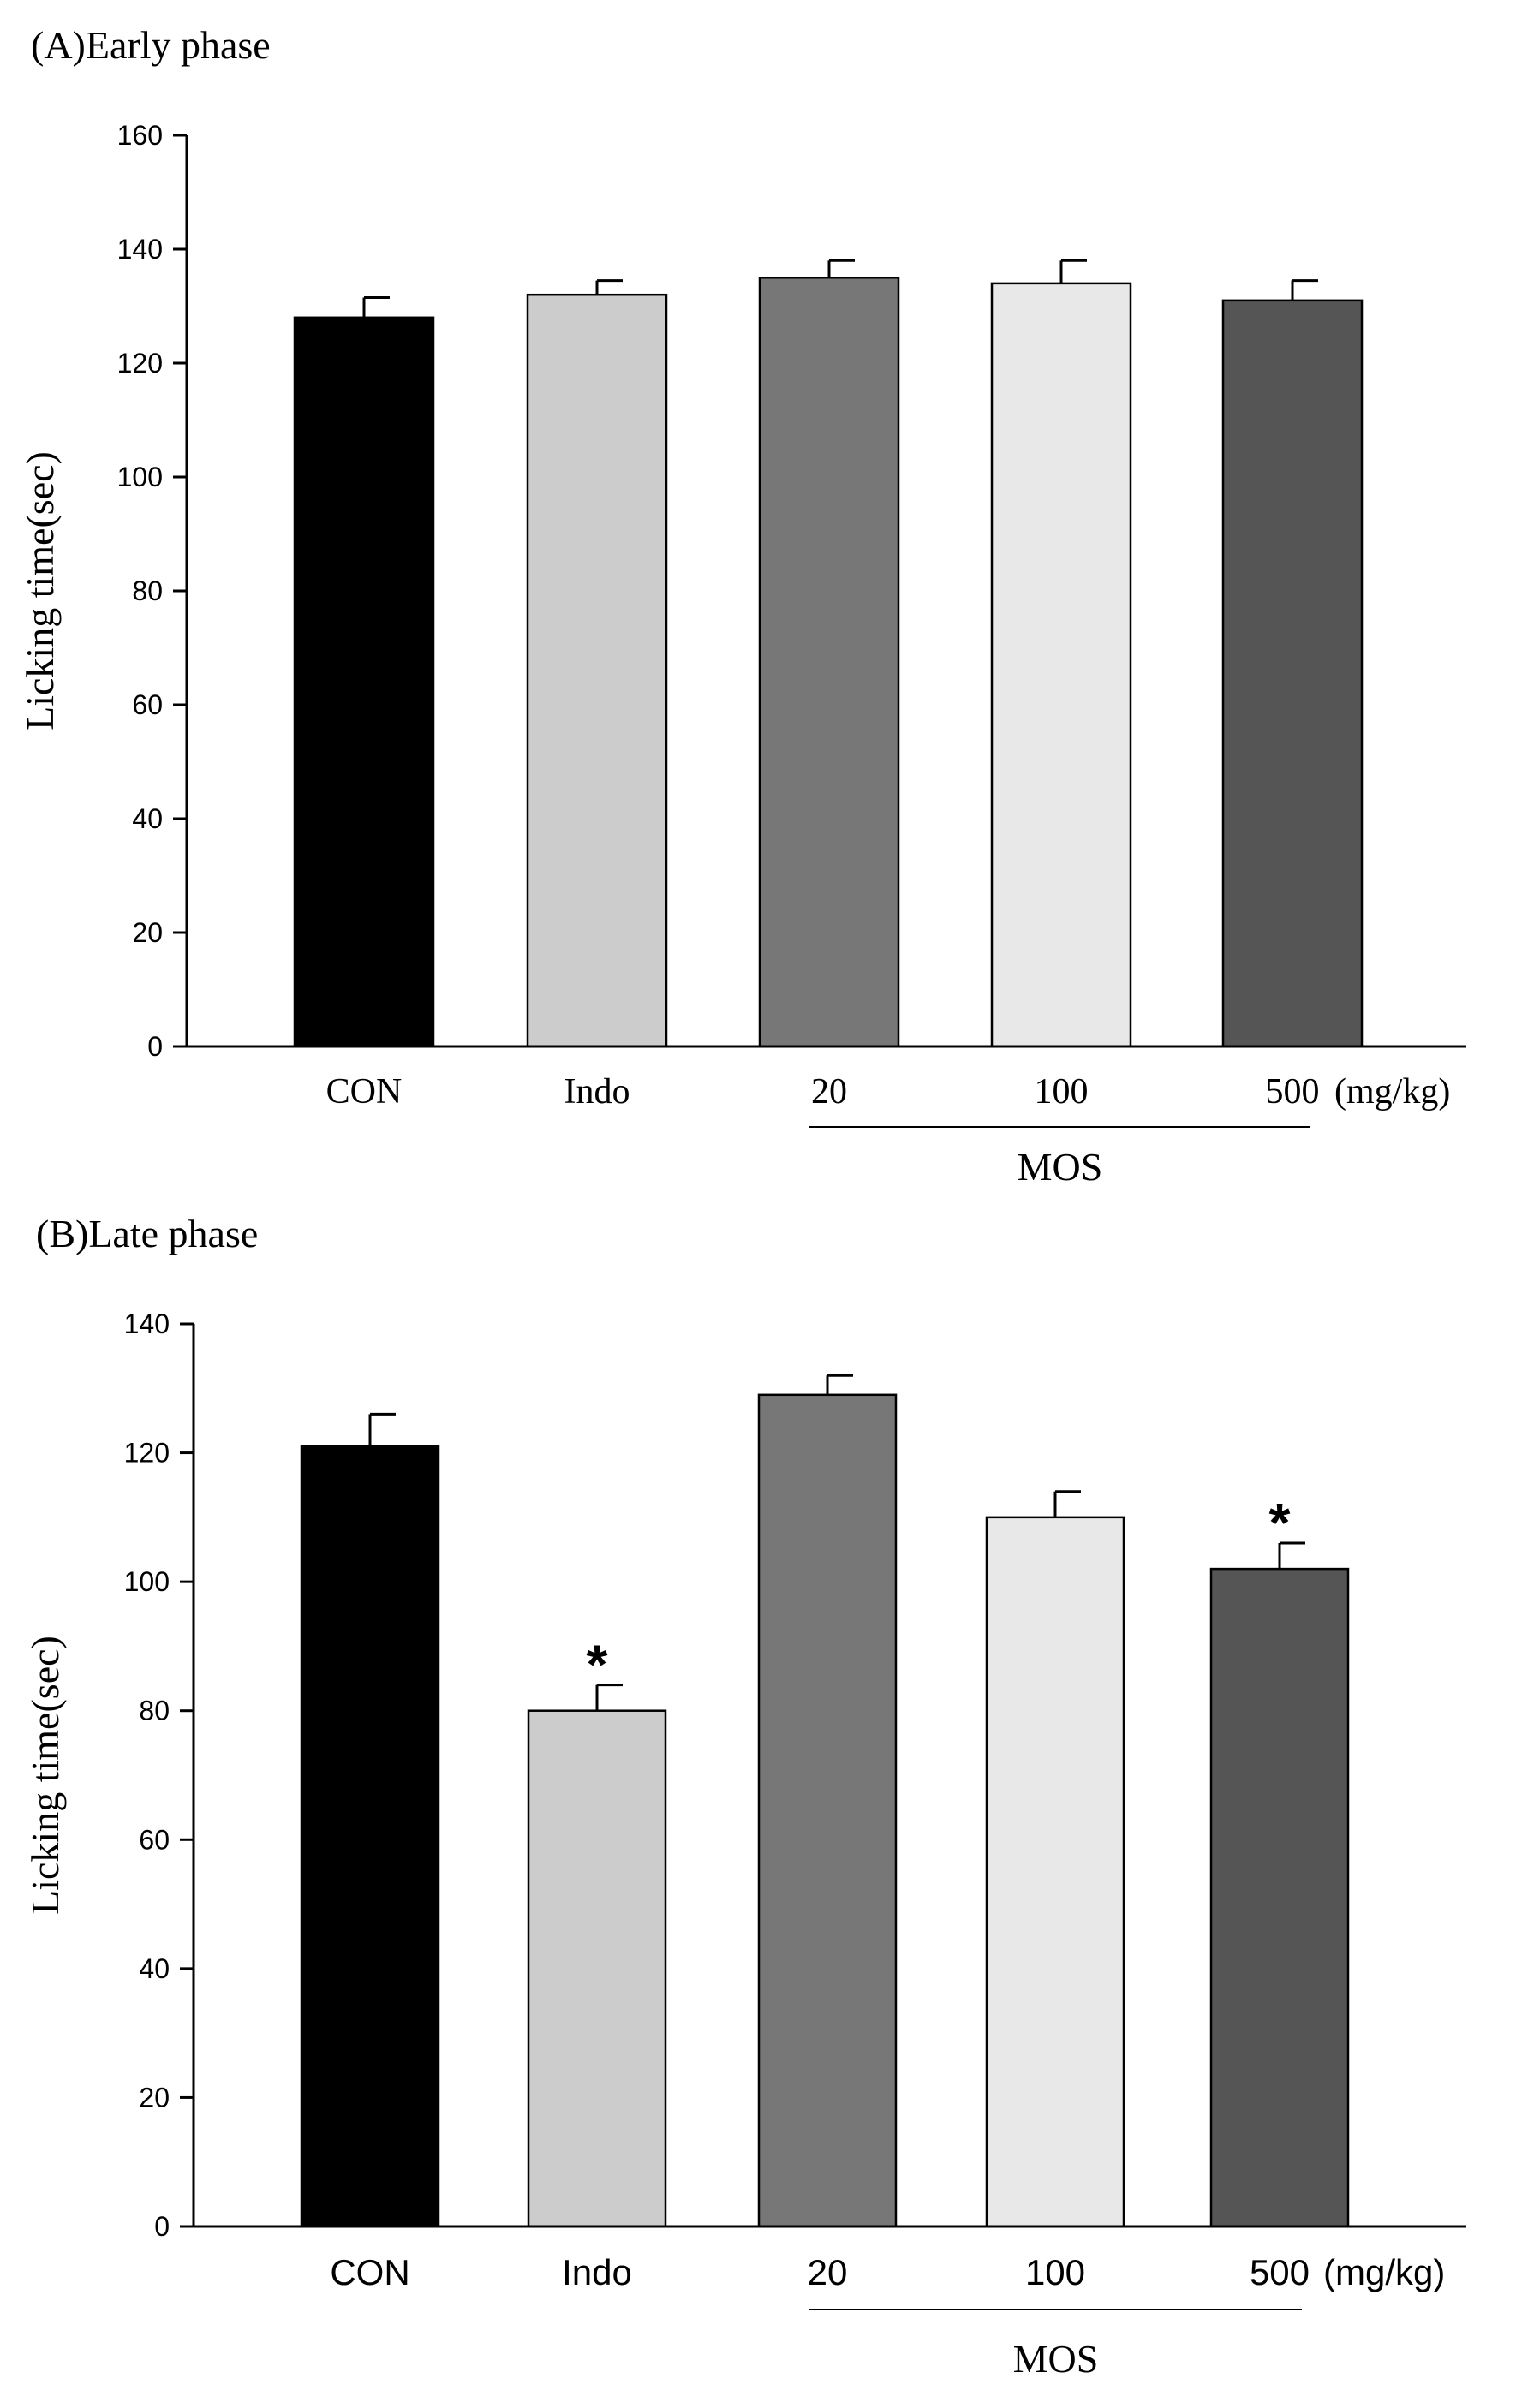  What do you see at coordinates (140, 135) in the screenshot?
I see `y-tick-label: 160` at bounding box center [140, 135].